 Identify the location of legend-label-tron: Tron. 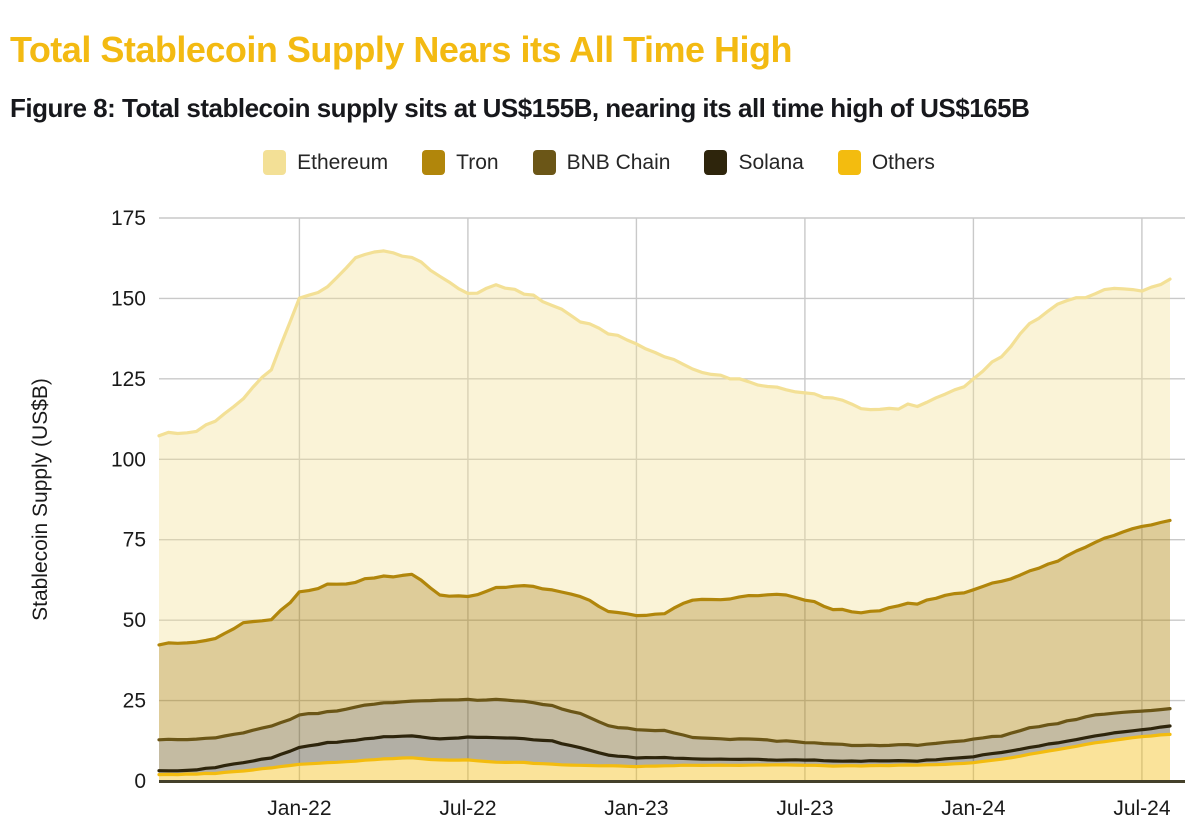
(477, 162).